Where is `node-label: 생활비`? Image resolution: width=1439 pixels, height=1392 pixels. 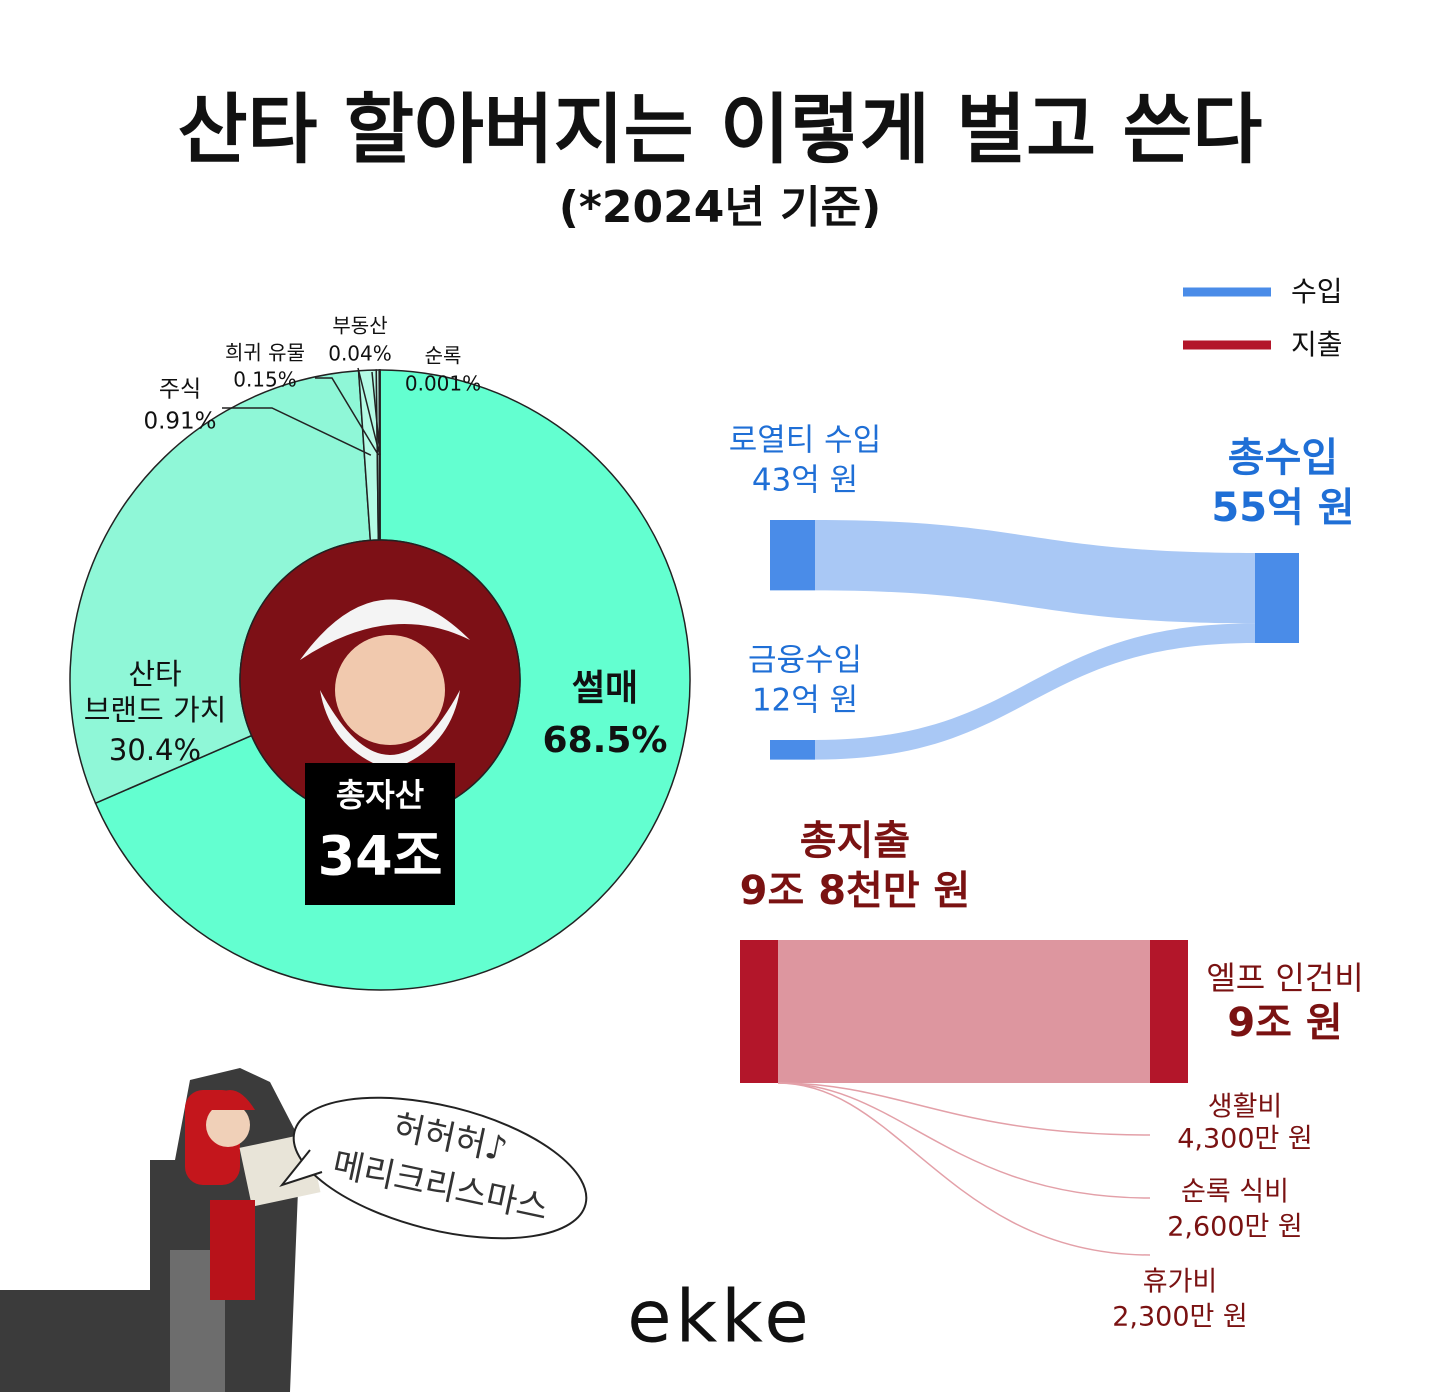 node-label: 생활비 is located at coordinates (1245, 1107).